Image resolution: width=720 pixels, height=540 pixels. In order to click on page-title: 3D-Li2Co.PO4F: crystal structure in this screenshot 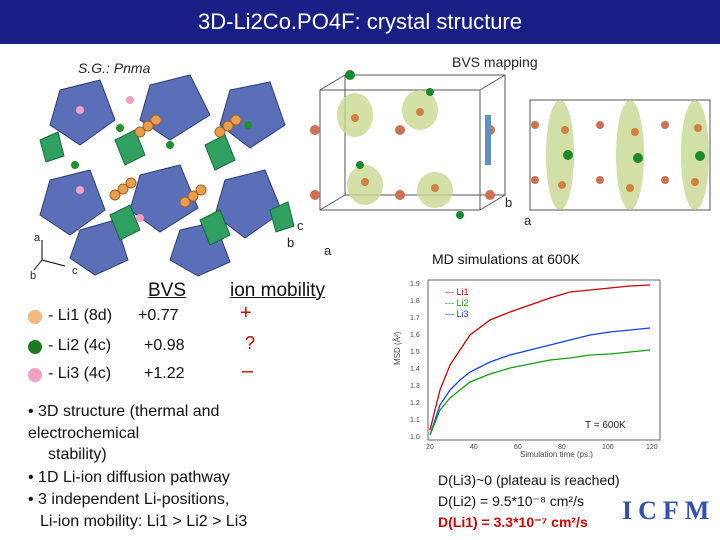, I will do `click(360, 21)`.